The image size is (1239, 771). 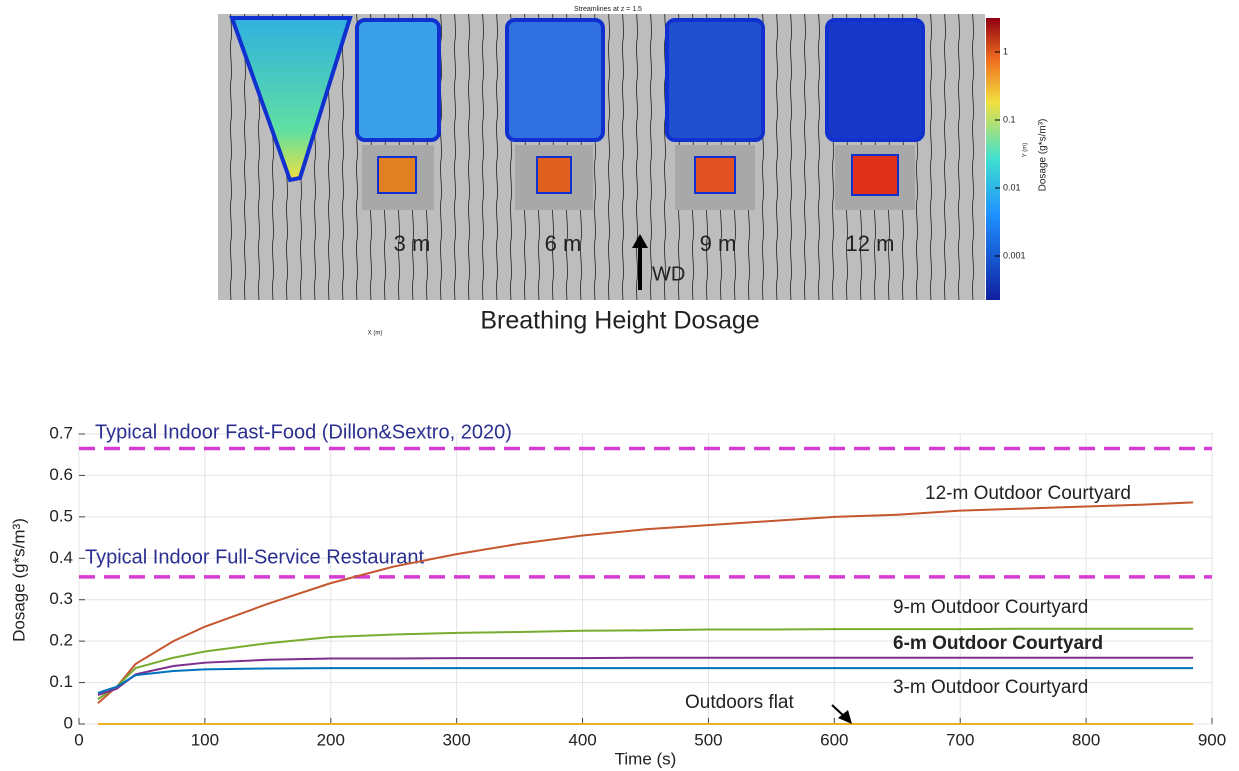 I want to click on x-tick-label: 600, so click(x=834, y=739).